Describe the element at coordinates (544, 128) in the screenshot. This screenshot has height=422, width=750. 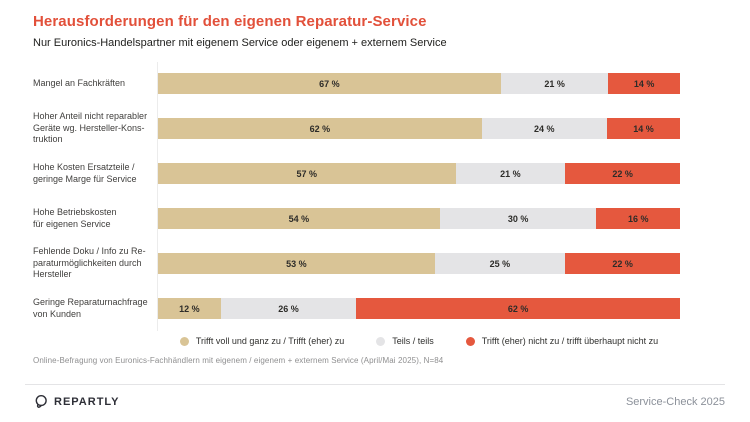
I see `bar-segment: 24 %` at that location.